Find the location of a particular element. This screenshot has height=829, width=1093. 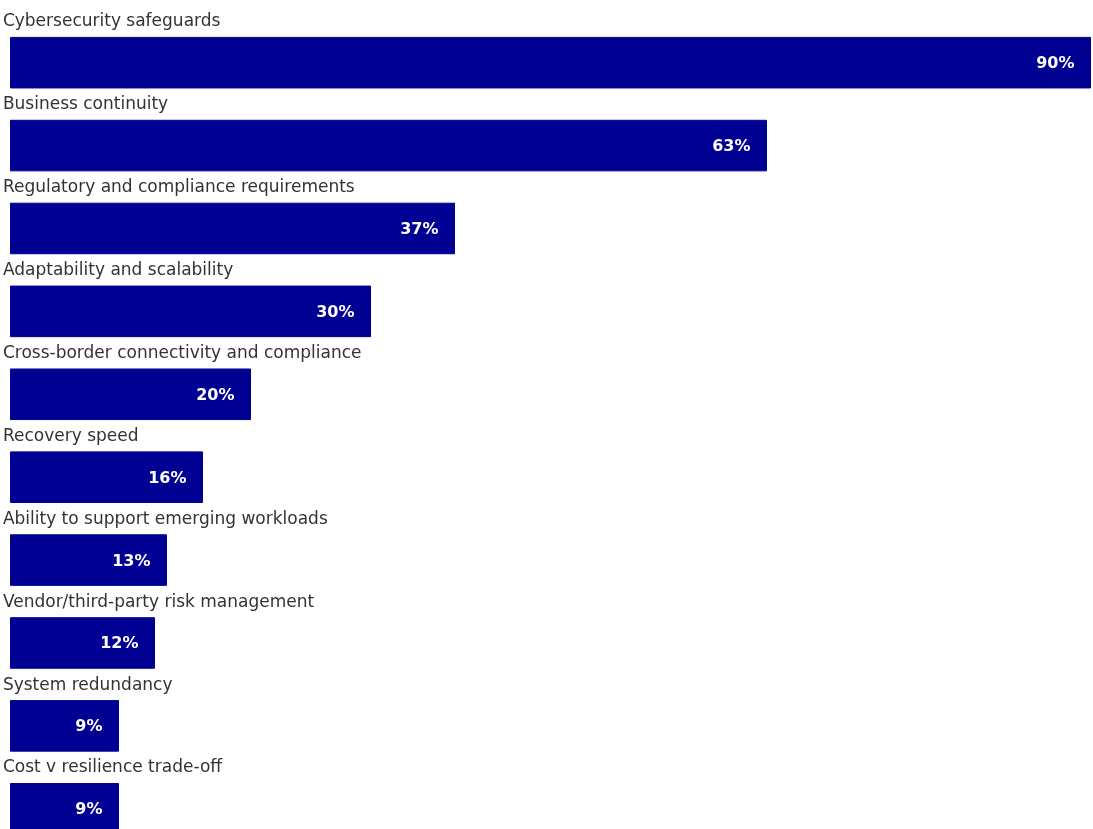

y-tick-label: Regulatory and compliance requirements is located at coordinates (178, 186).